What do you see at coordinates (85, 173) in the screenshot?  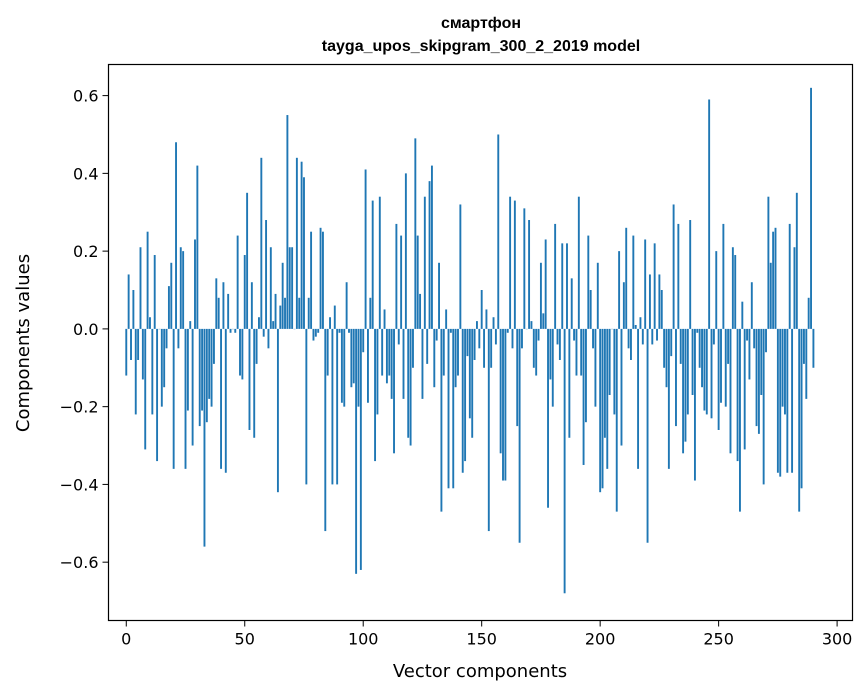 I see `y-tick-label: 0.4` at bounding box center [85, 173].